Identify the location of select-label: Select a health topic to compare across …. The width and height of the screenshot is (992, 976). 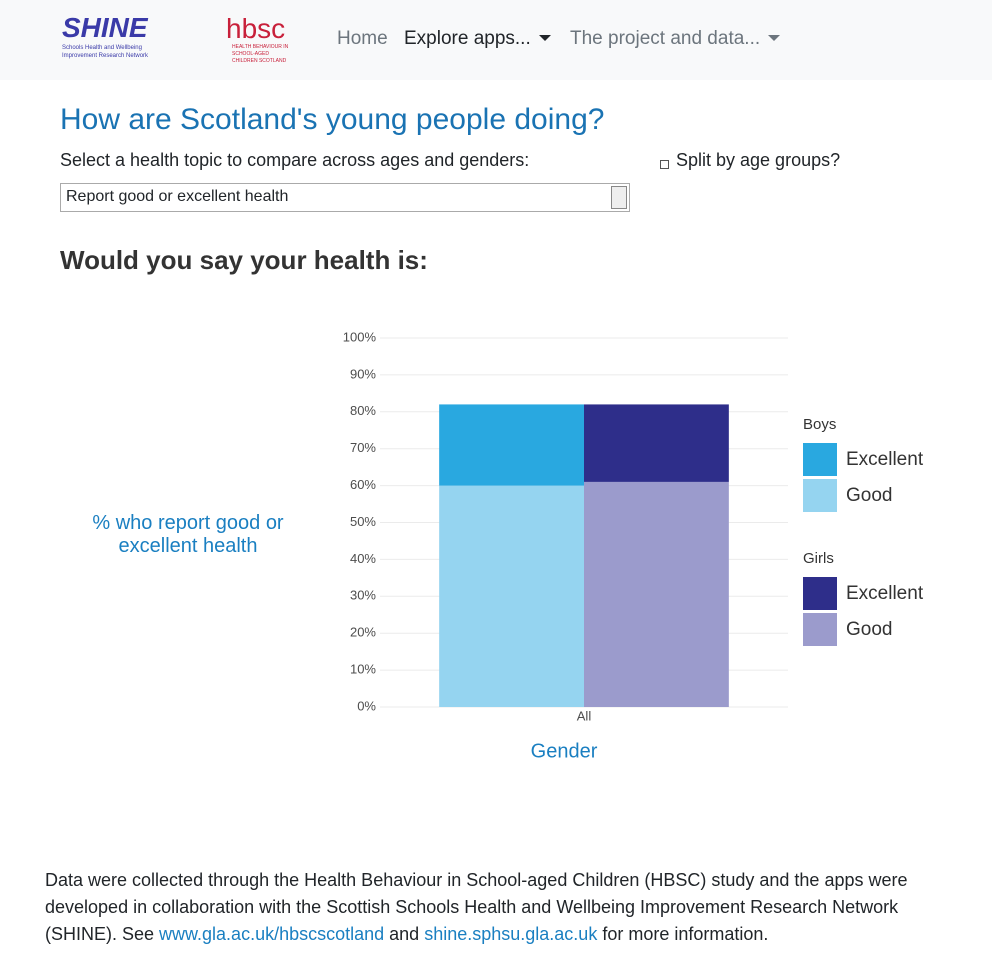
(295, 160).